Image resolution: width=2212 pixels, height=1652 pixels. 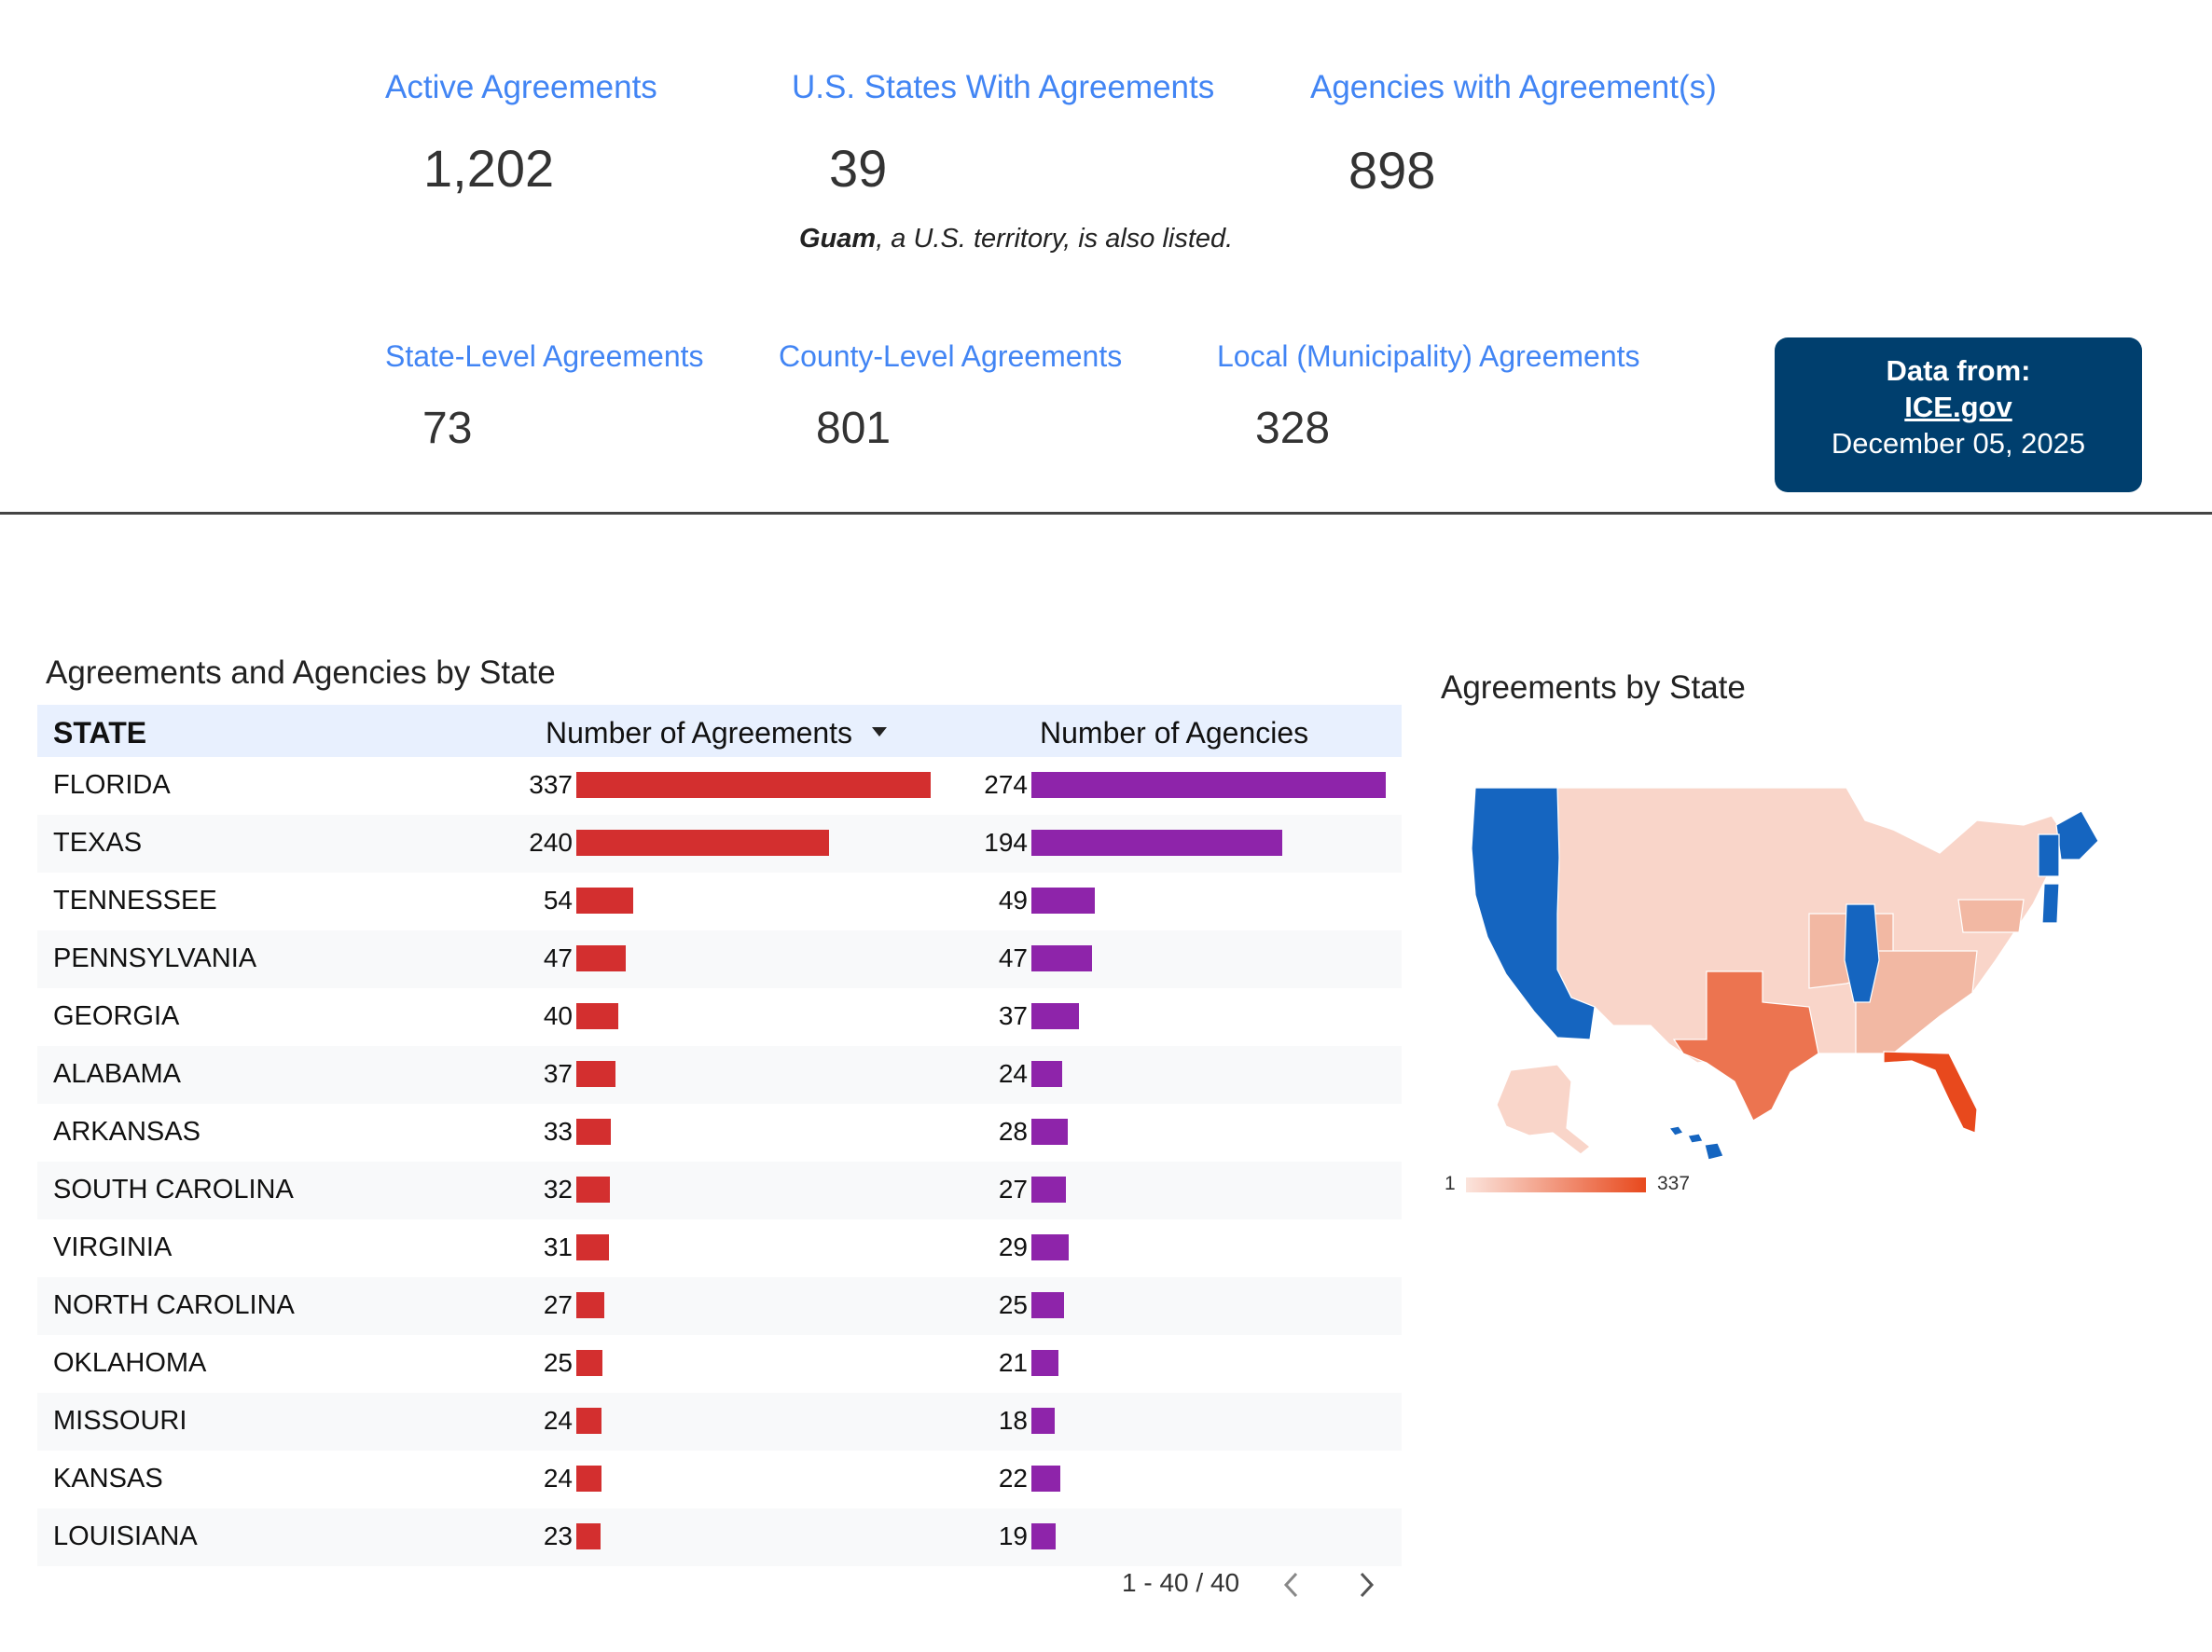 I want to click on data-source-label: Data from:, so click(x=1958, y=370).